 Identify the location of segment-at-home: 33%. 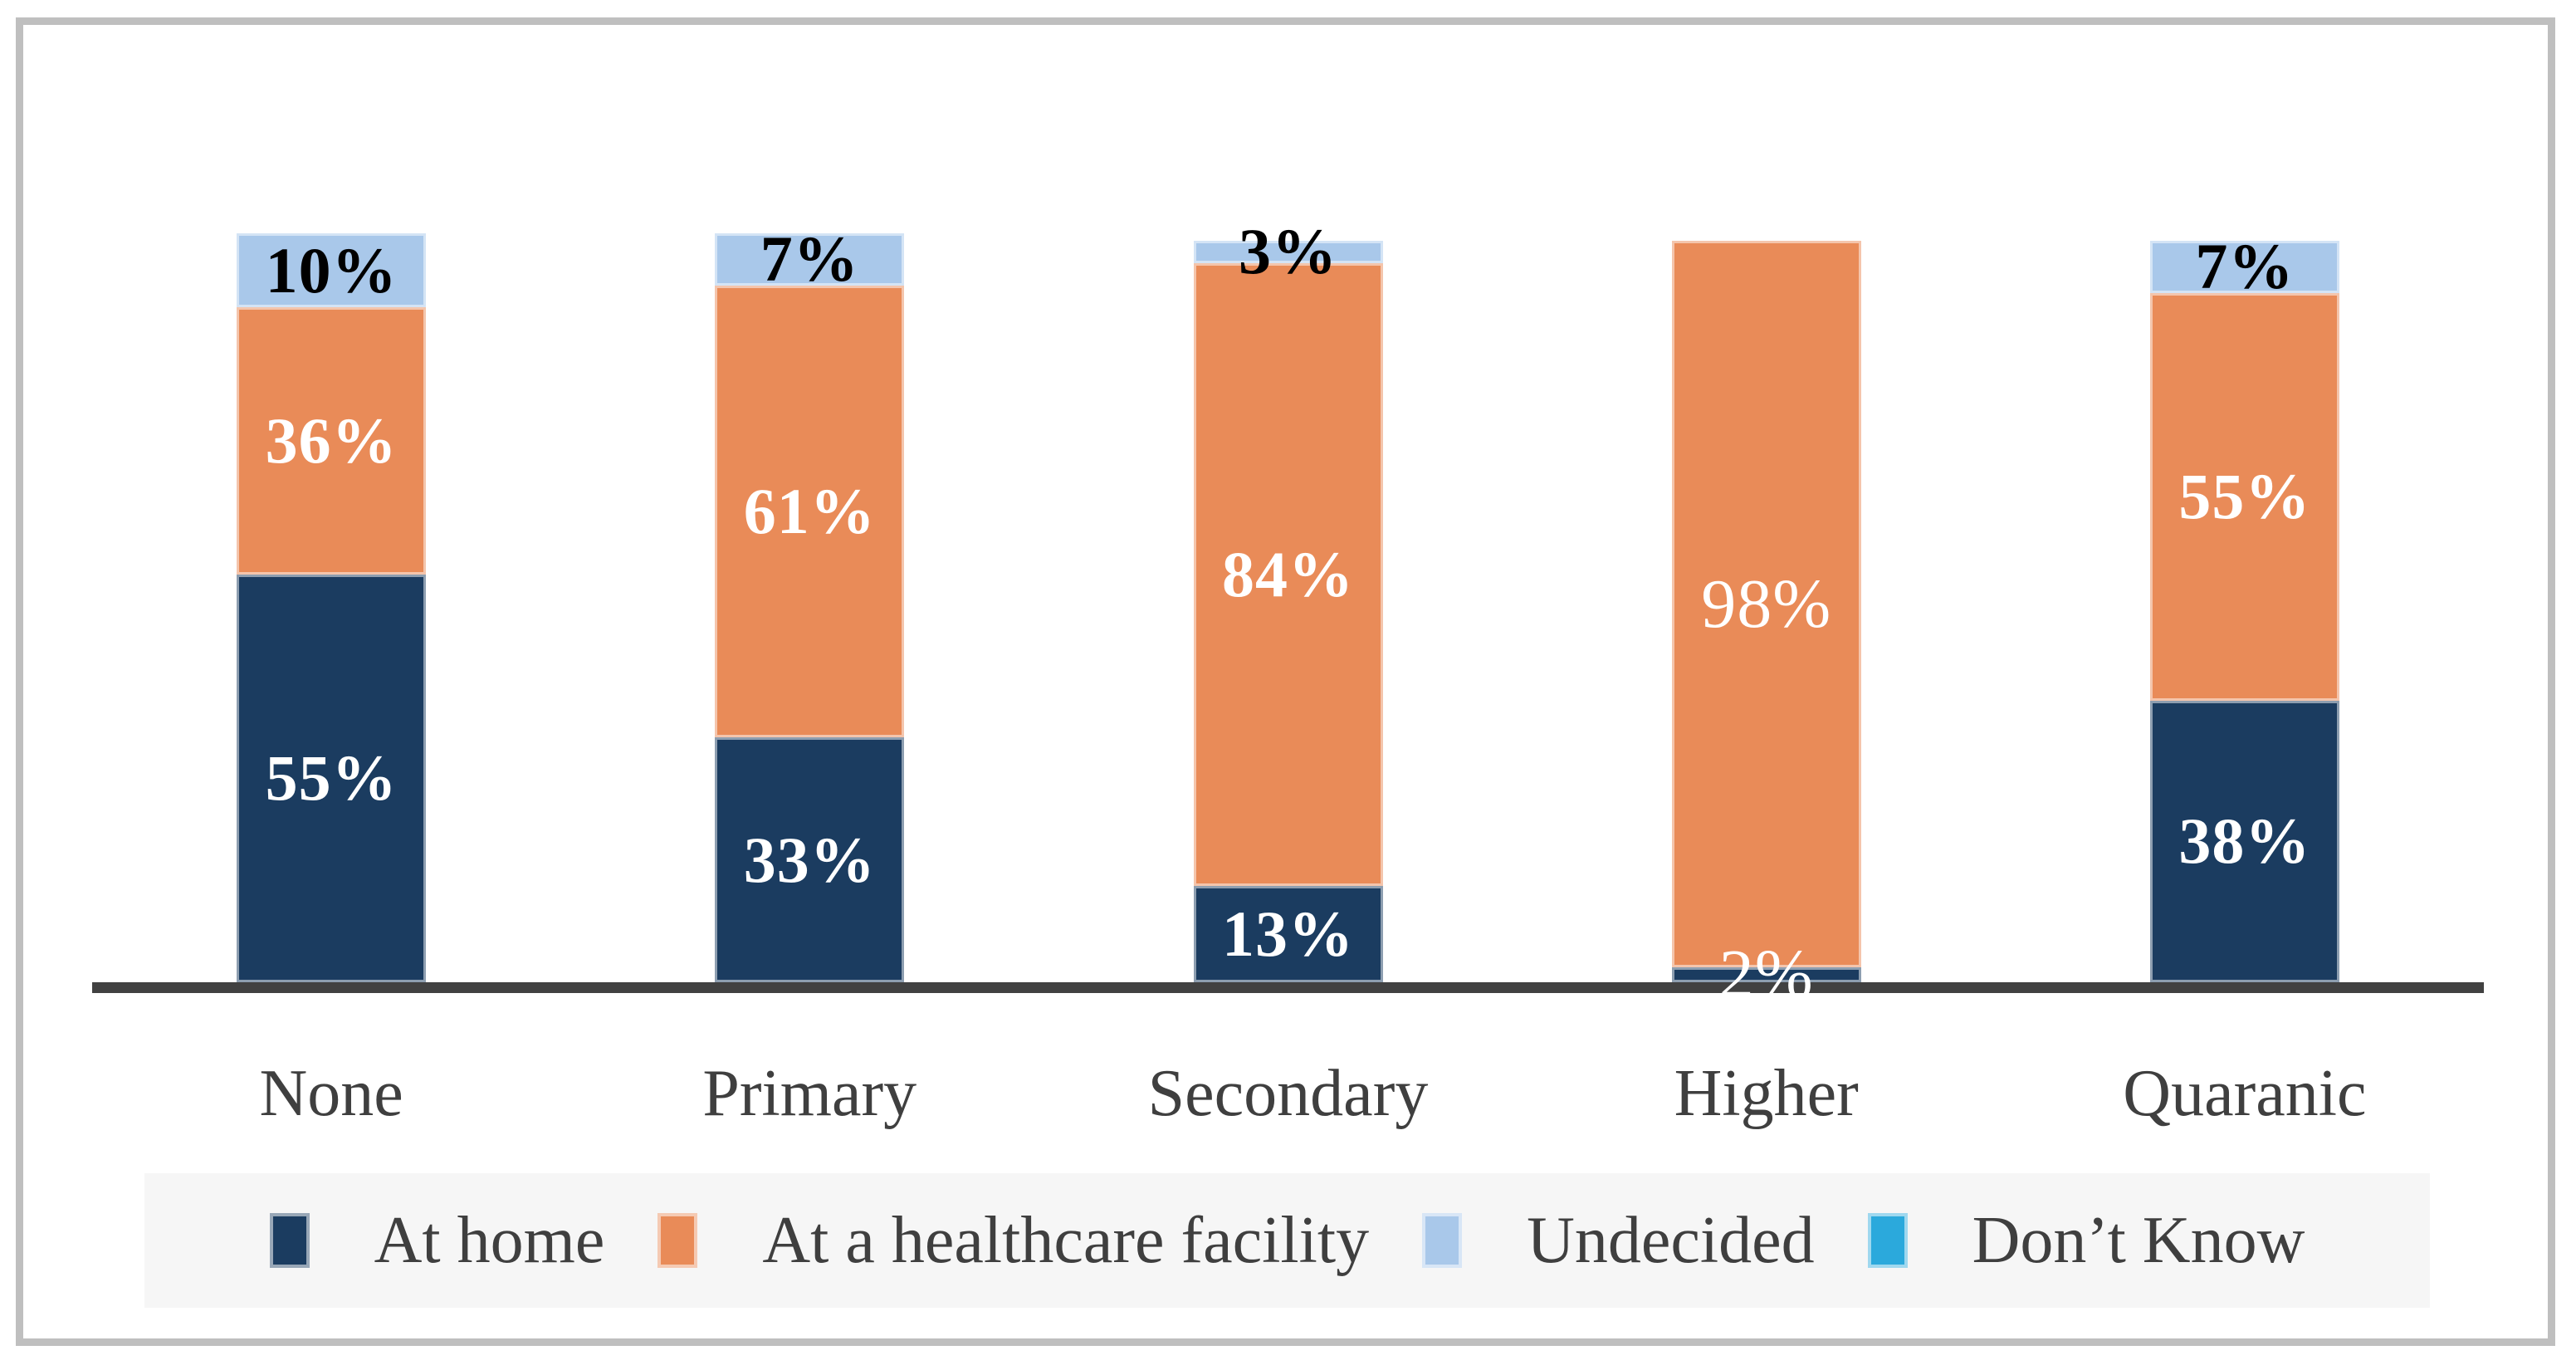
(810, 859).